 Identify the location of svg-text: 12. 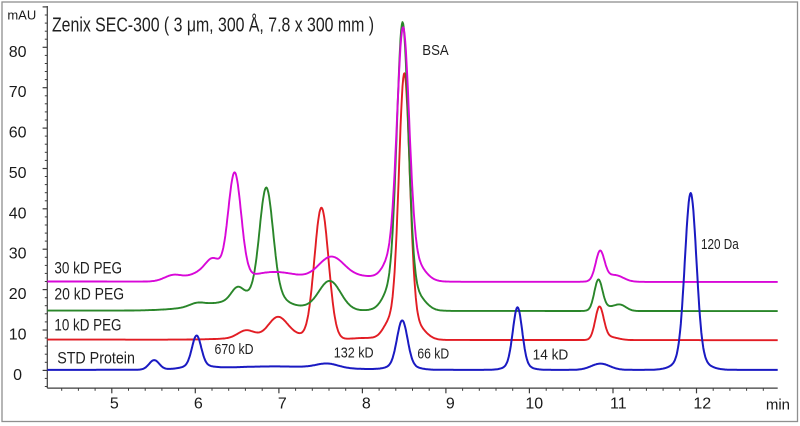
(702, 404).